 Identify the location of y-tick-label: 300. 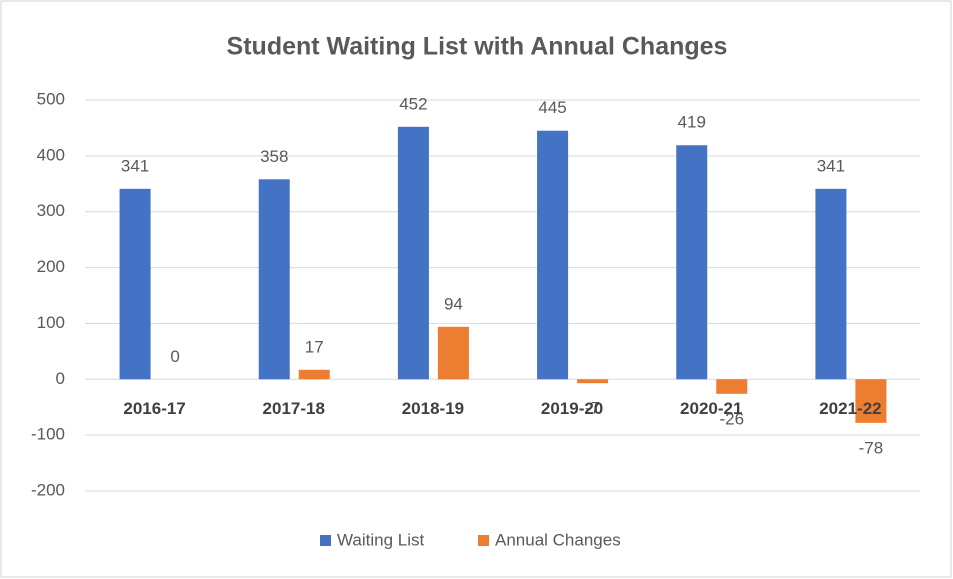
(51, 210).